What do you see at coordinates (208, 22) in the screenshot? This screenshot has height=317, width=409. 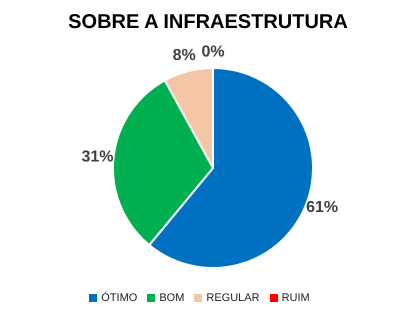 I see `chart-title: SOBRE A INFRAESTRUTURA` at bounding box center [208, 22].